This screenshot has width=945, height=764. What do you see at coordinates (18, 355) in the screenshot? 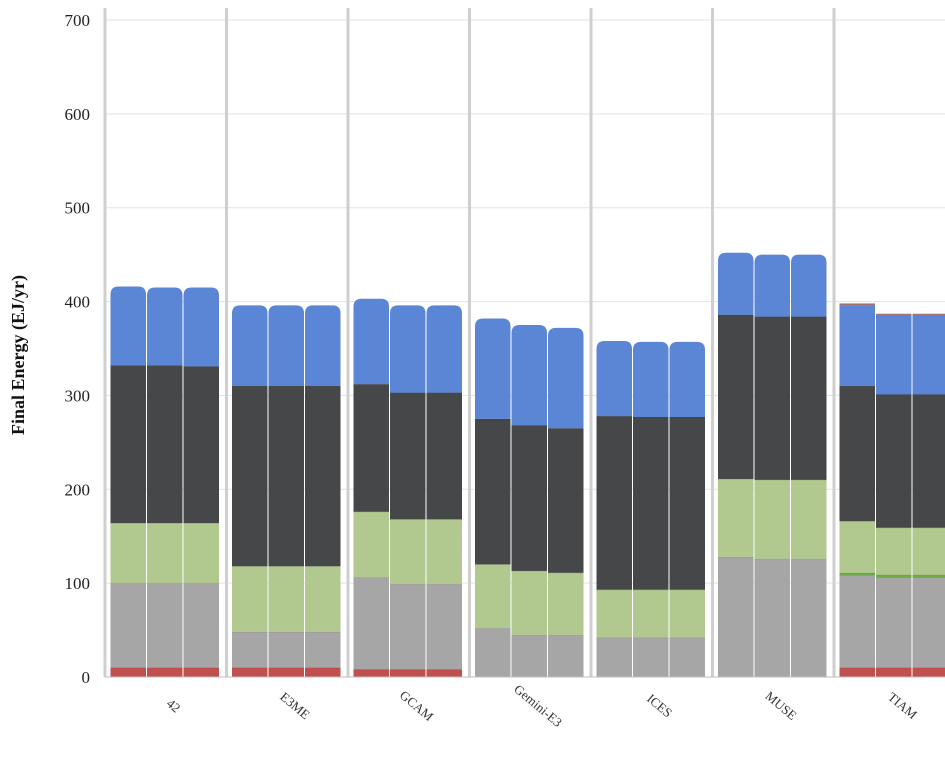
I see `y-axis-title: Final Energy (EJ/yr)` at bounding box center [18, 355].